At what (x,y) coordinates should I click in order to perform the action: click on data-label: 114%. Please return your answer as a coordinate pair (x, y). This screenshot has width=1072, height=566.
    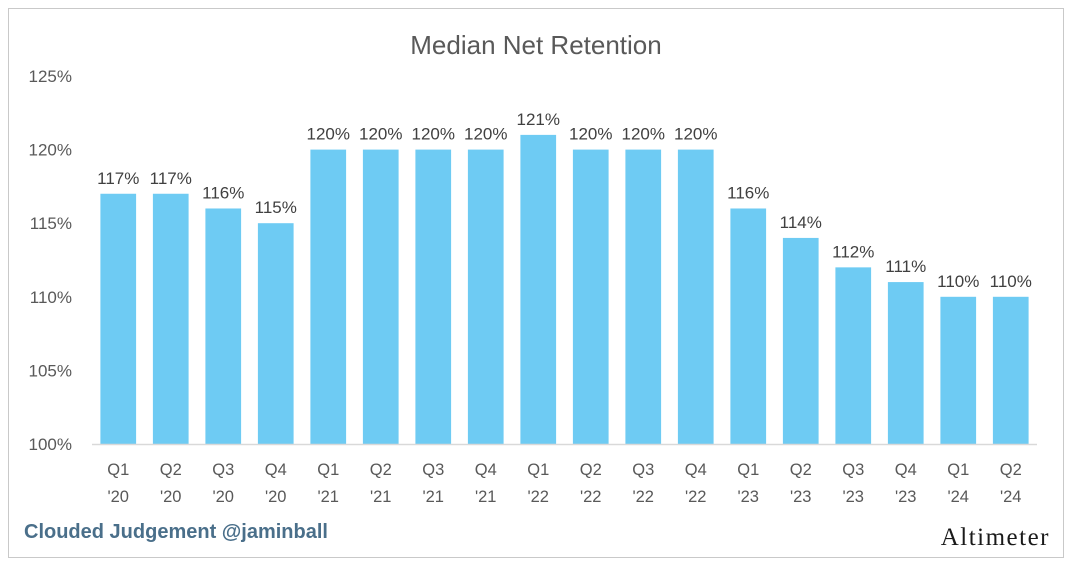
    Looking at the image, I should click on (801, 222).